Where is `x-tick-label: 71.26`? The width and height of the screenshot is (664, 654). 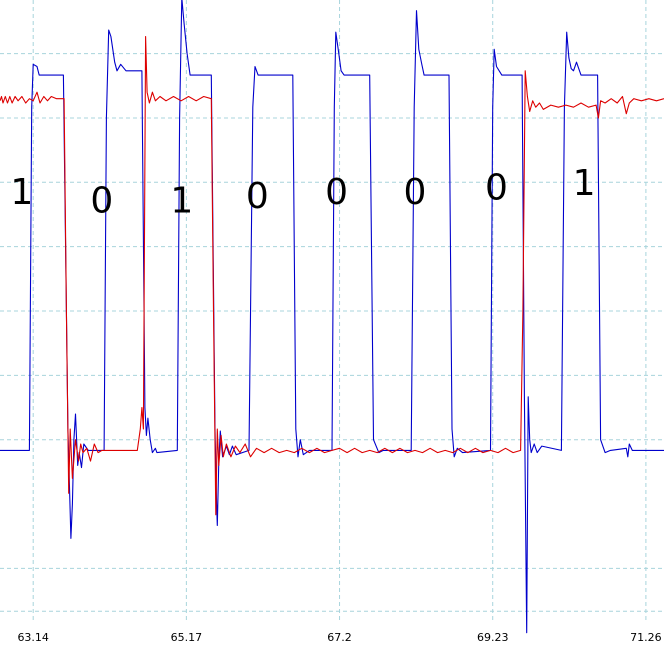 x-tick-label: 71.26 is located at coordinates (646, 637).